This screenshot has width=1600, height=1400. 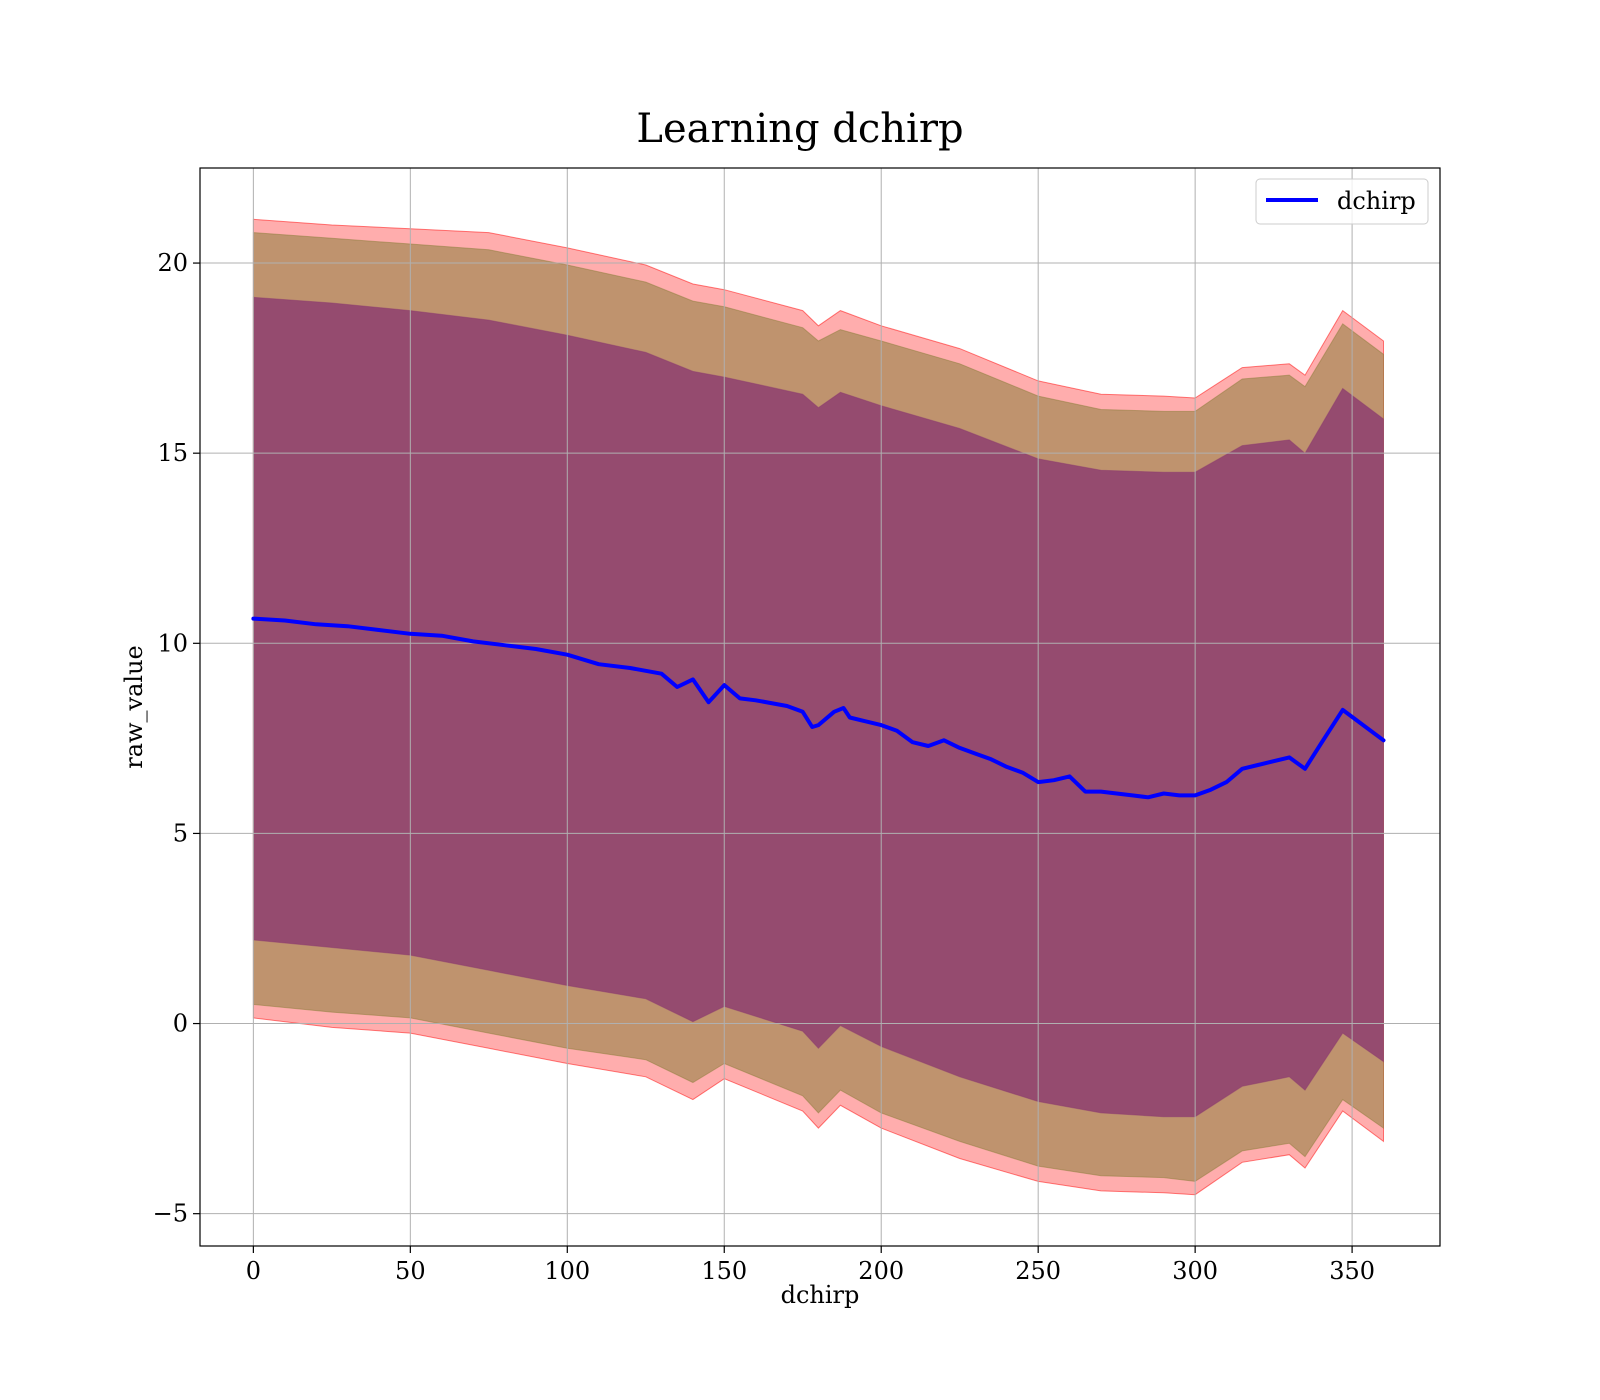 I want to click on y-axis-ticks: −5 0 5 10 15 20, so click(x=176, y=738).